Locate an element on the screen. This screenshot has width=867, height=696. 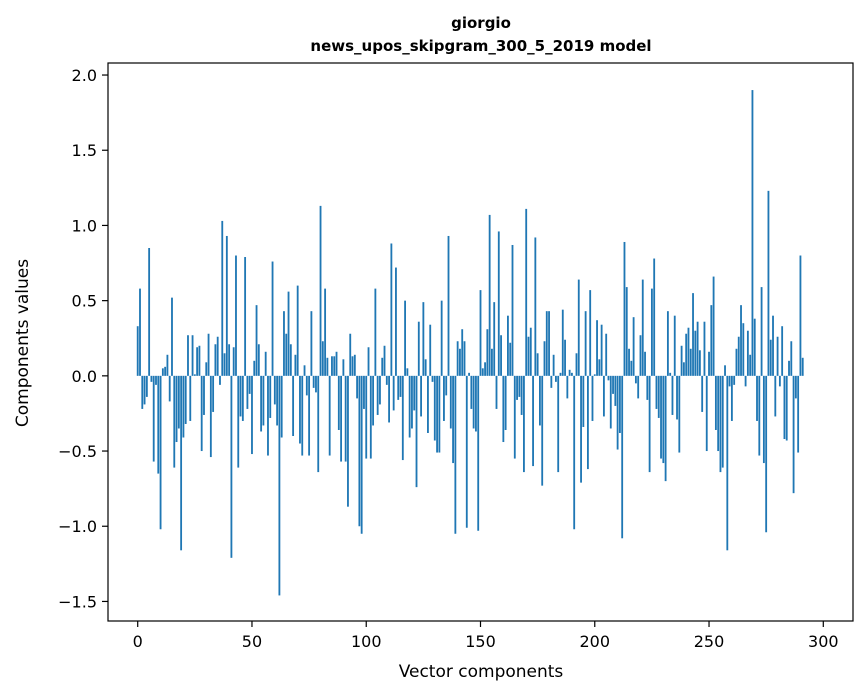
y-tick-label: 0.0 is located at coordinates (84, 376).